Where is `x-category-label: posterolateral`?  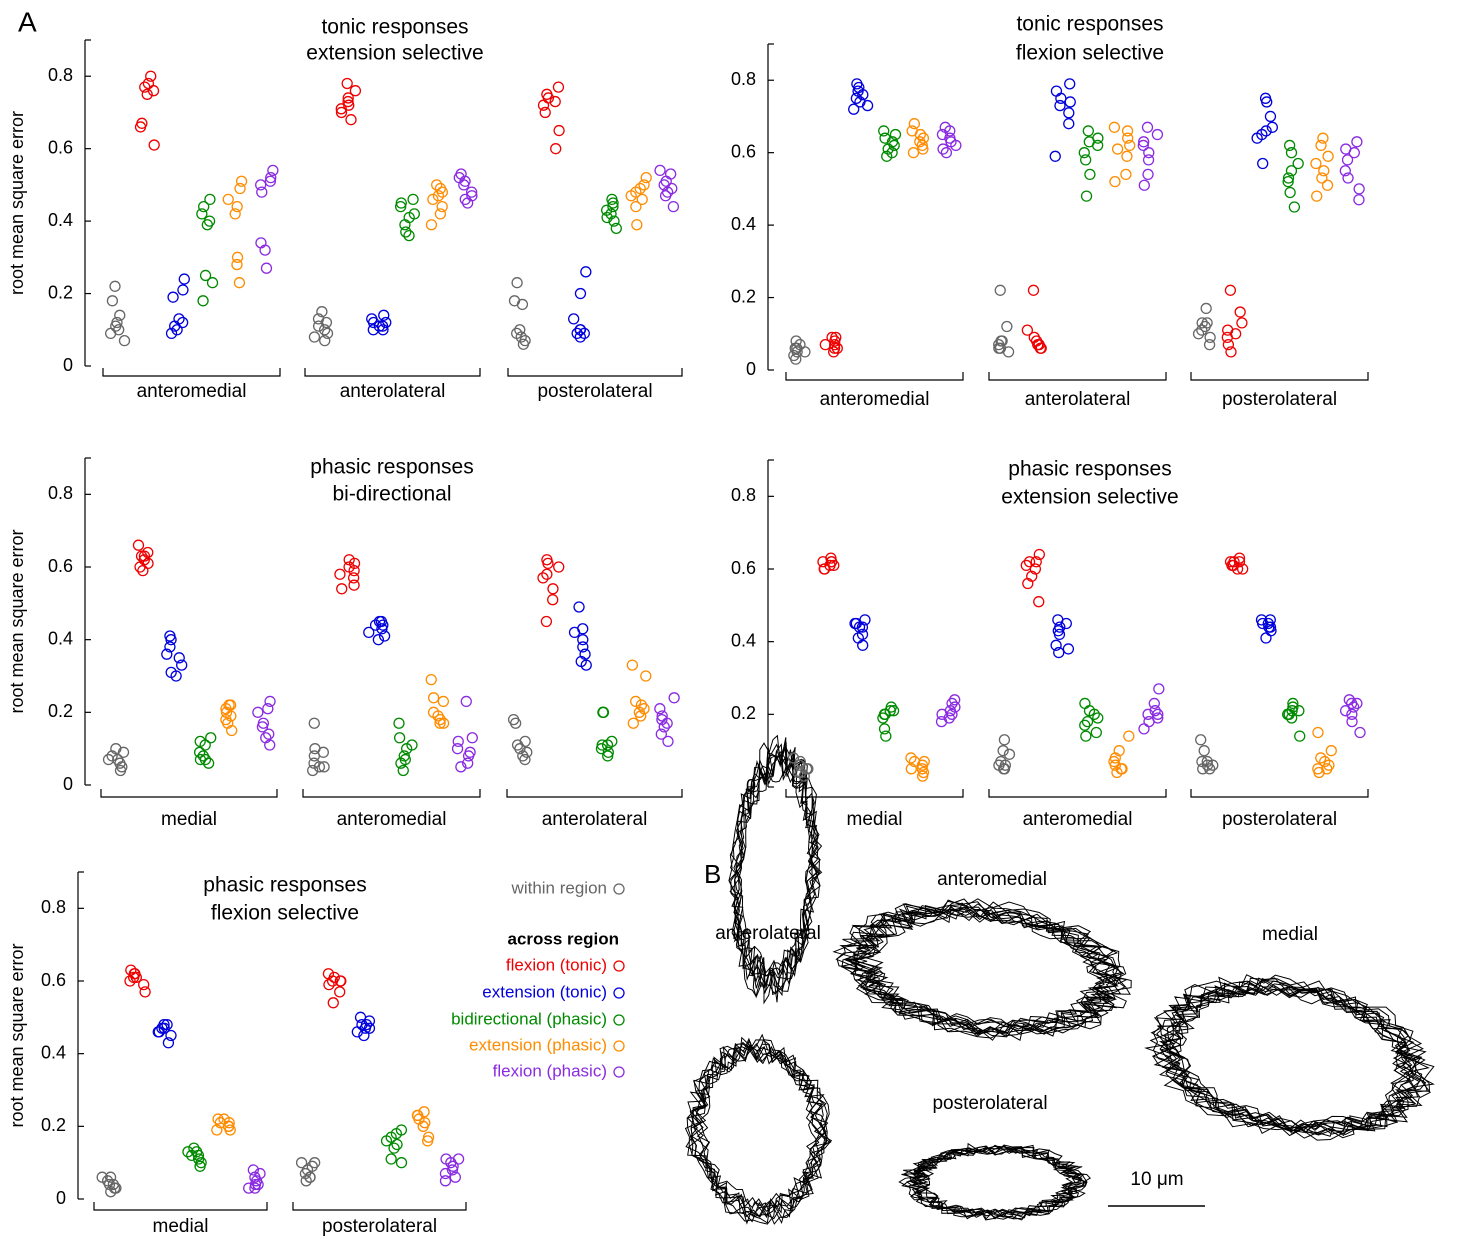 x-category-label: posterolateral is located at coordinates (1279, 819).